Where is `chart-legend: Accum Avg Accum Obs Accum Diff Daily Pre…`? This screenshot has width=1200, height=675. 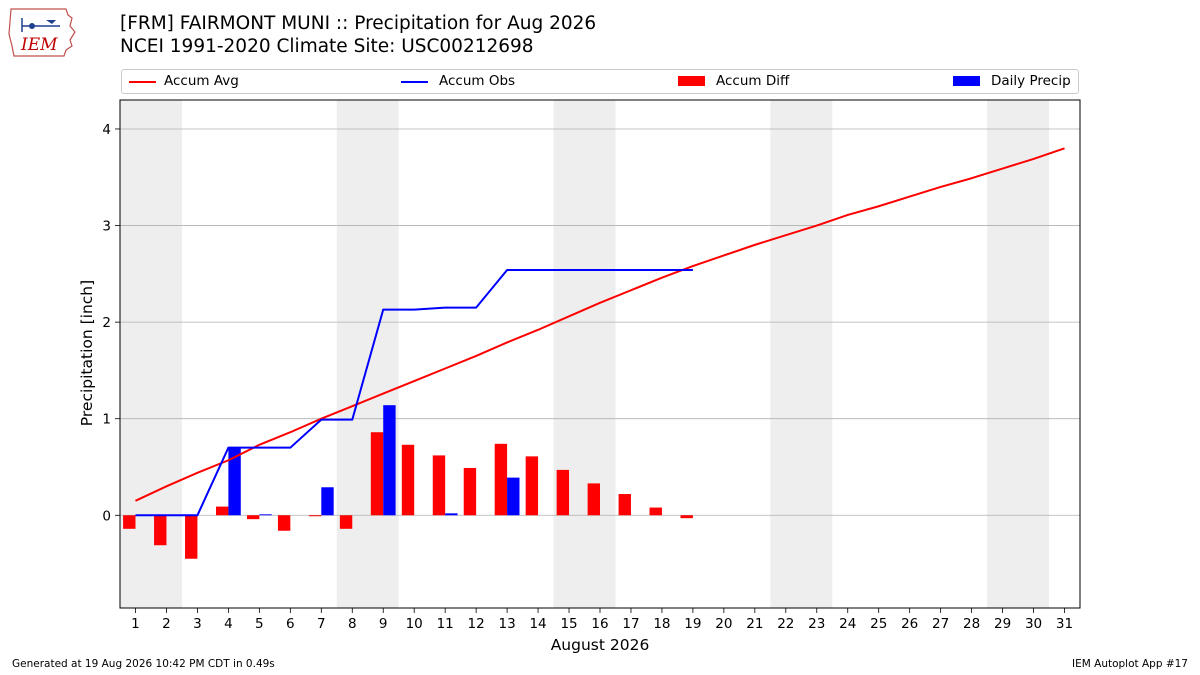
chart-legend: Accum Avg Accum Obs Accum Diff Daily Pre… is located at coordinates (600, 81).